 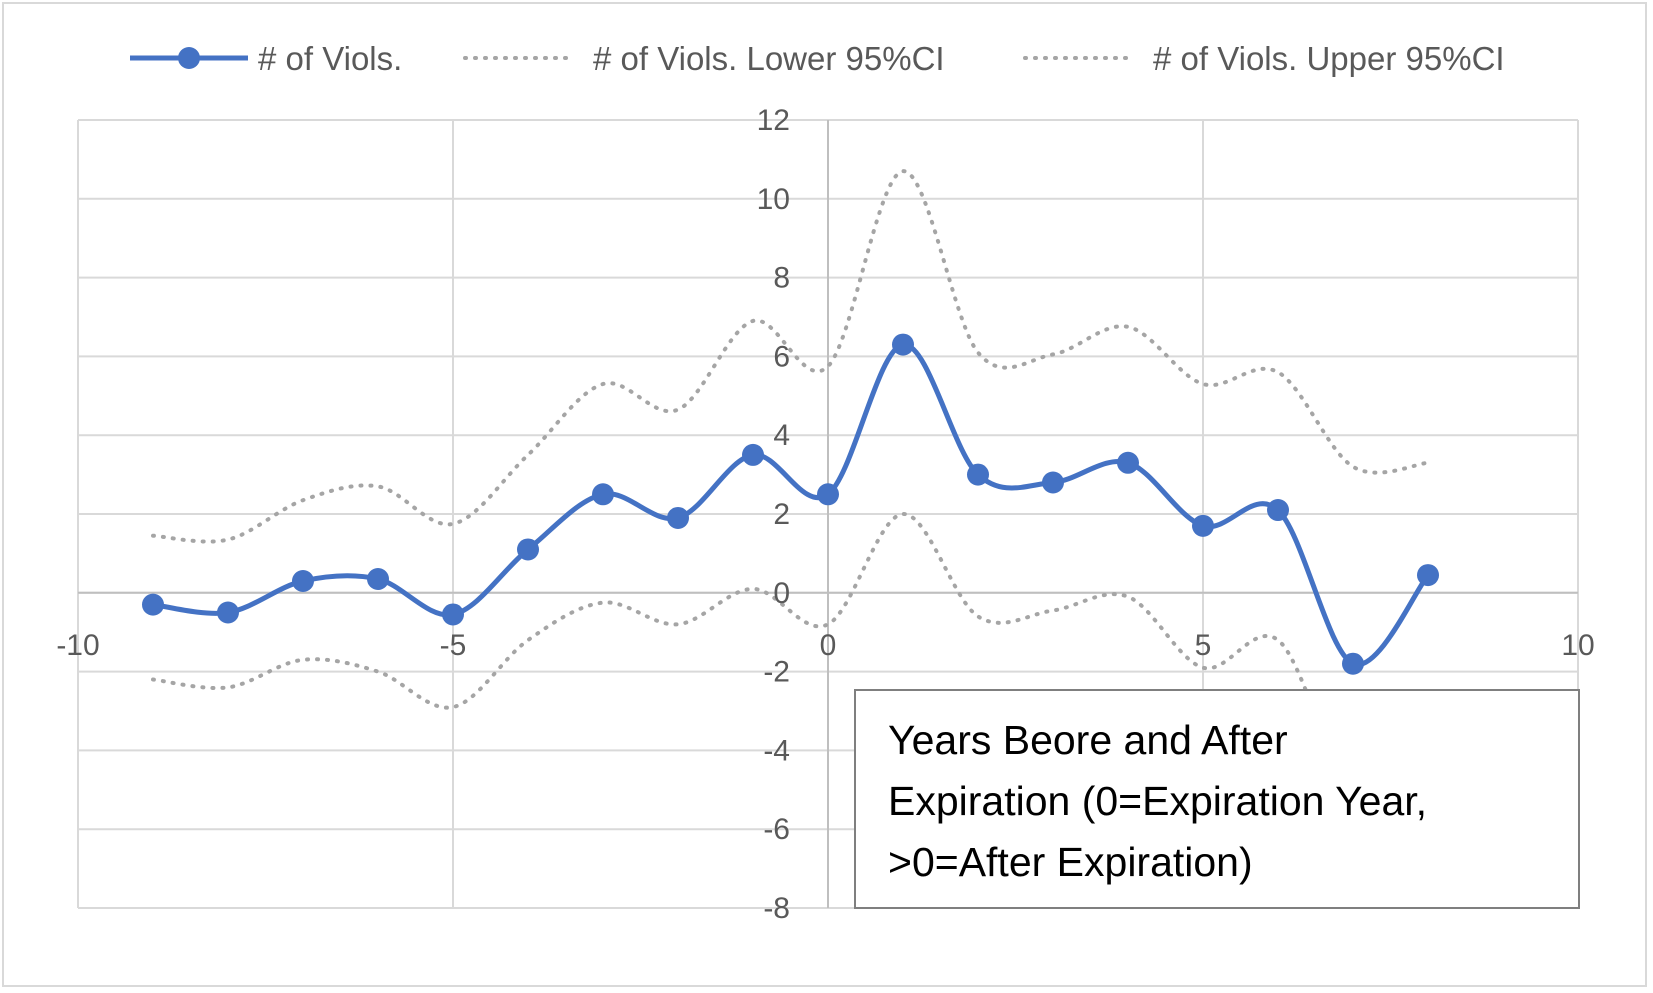 What do you see at coordinates (330, 58) in the screenshot?
I see `legend-label: # of Viols.` at bounding box center [330, 58].